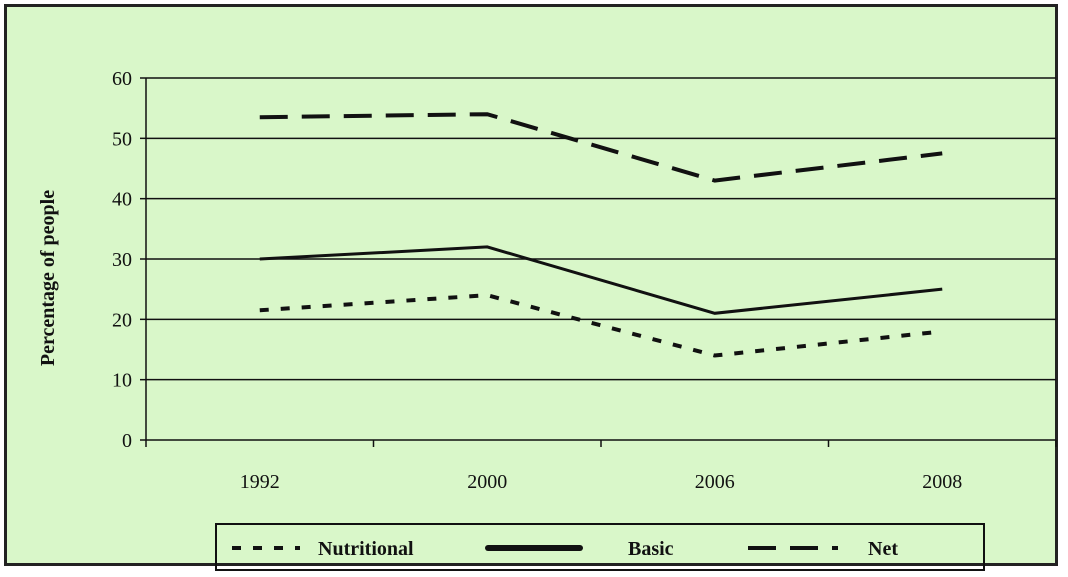  I want to click on series-line-basic, so click(601, 280).